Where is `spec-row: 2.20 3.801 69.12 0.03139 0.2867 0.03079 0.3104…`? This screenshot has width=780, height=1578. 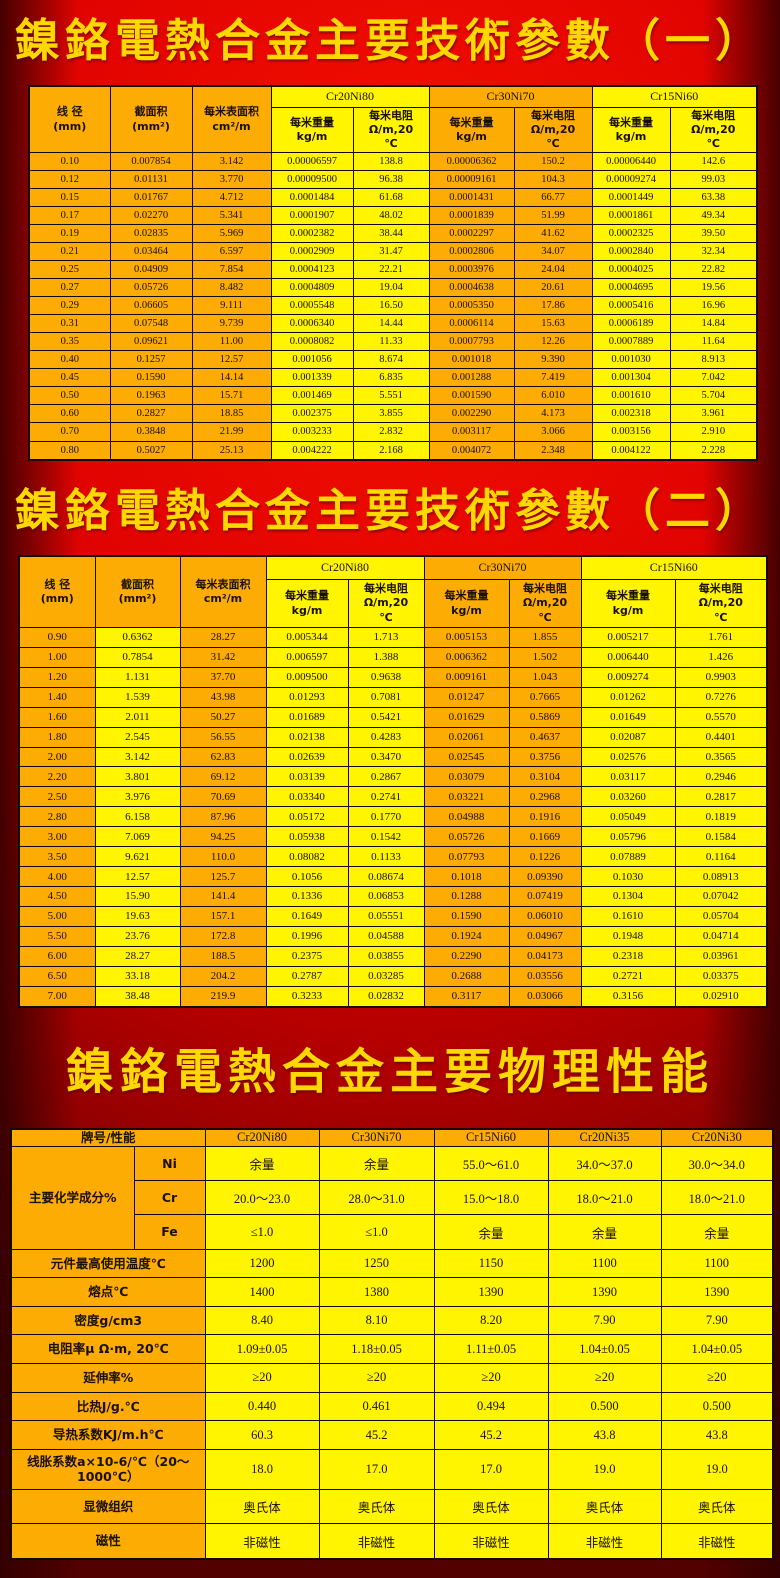 spec-row: 2.20 3.801 69.12 0.03139 0.2867 0.03079 0.3104… is located at coordinates (393, 777).